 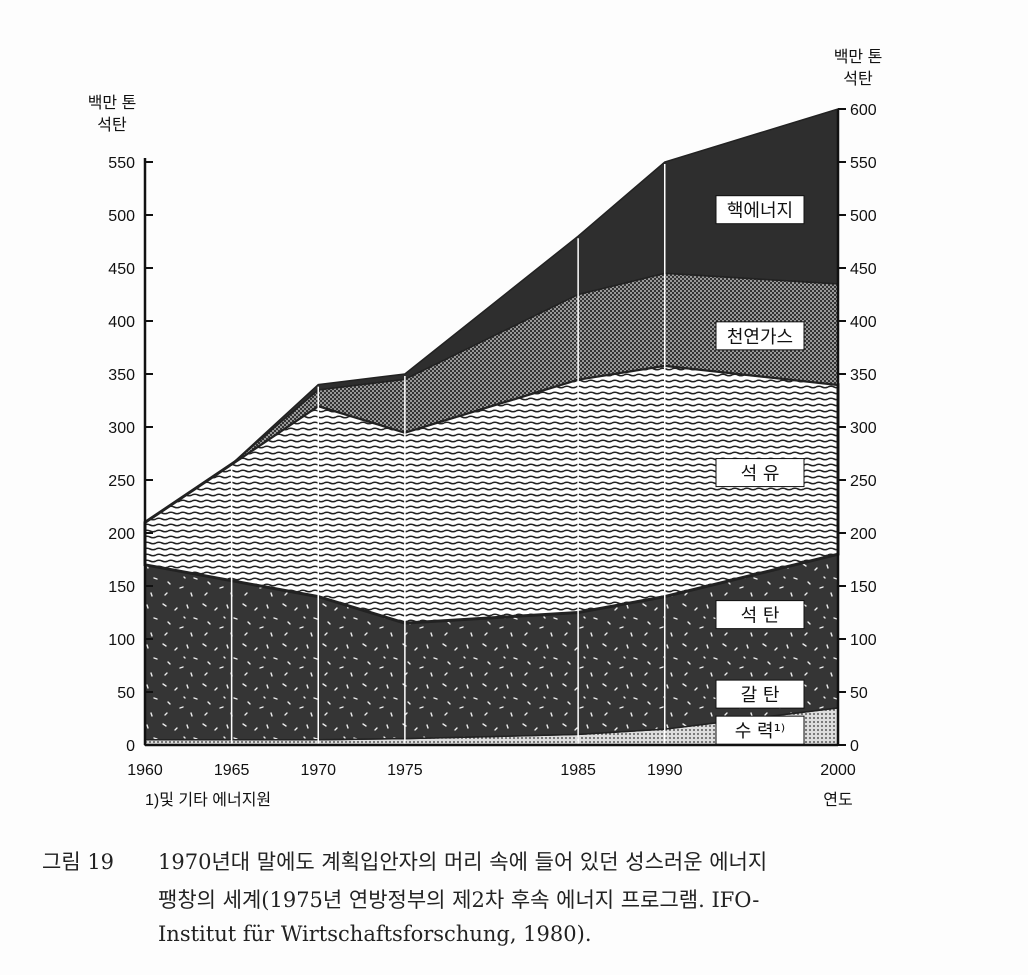 What do you see at coordinates (863, 110) in the screenshot?
I see `y-tick-label-right: 600` at bounding box center [863, 110].